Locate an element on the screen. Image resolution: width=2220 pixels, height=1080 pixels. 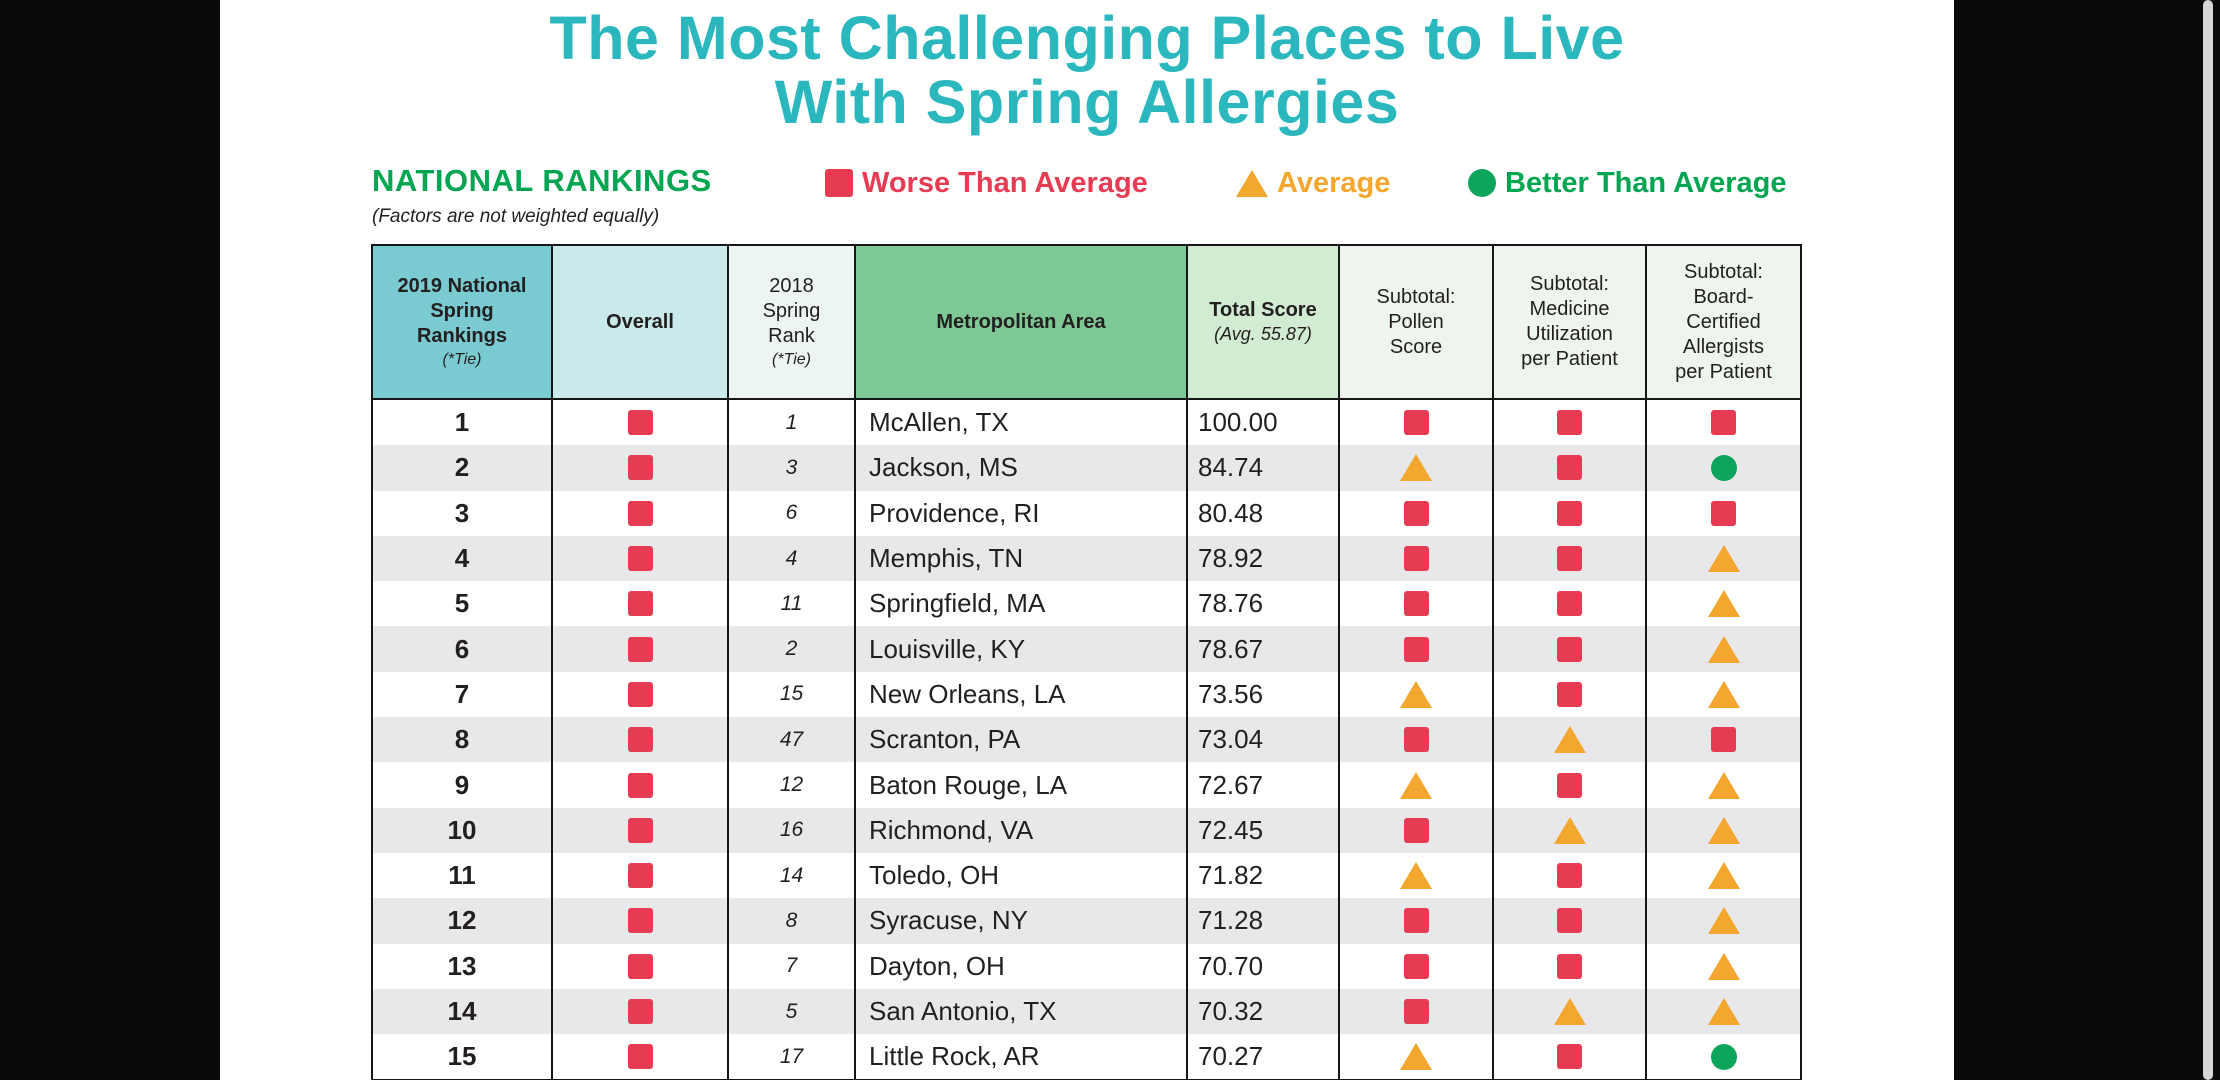
table-row: 9 12 Baton Rouge, LA 72.67 is located at coordinates (1086, 785).